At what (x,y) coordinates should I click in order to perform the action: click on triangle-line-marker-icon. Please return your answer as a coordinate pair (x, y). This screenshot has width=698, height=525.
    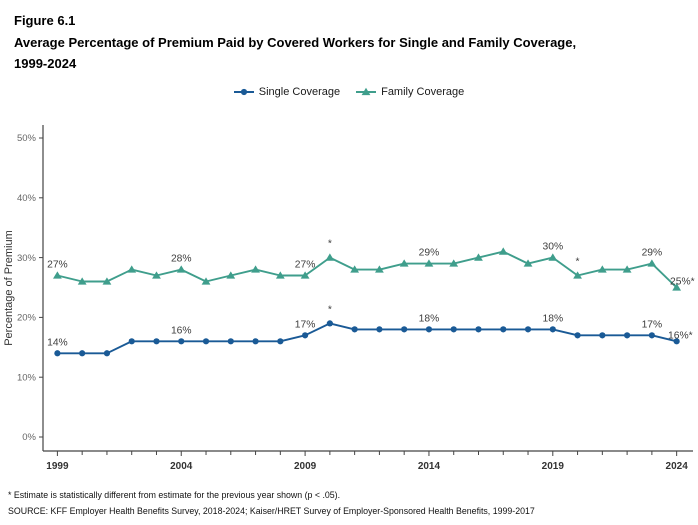
    Looking at the image, I should click on (366, 91).